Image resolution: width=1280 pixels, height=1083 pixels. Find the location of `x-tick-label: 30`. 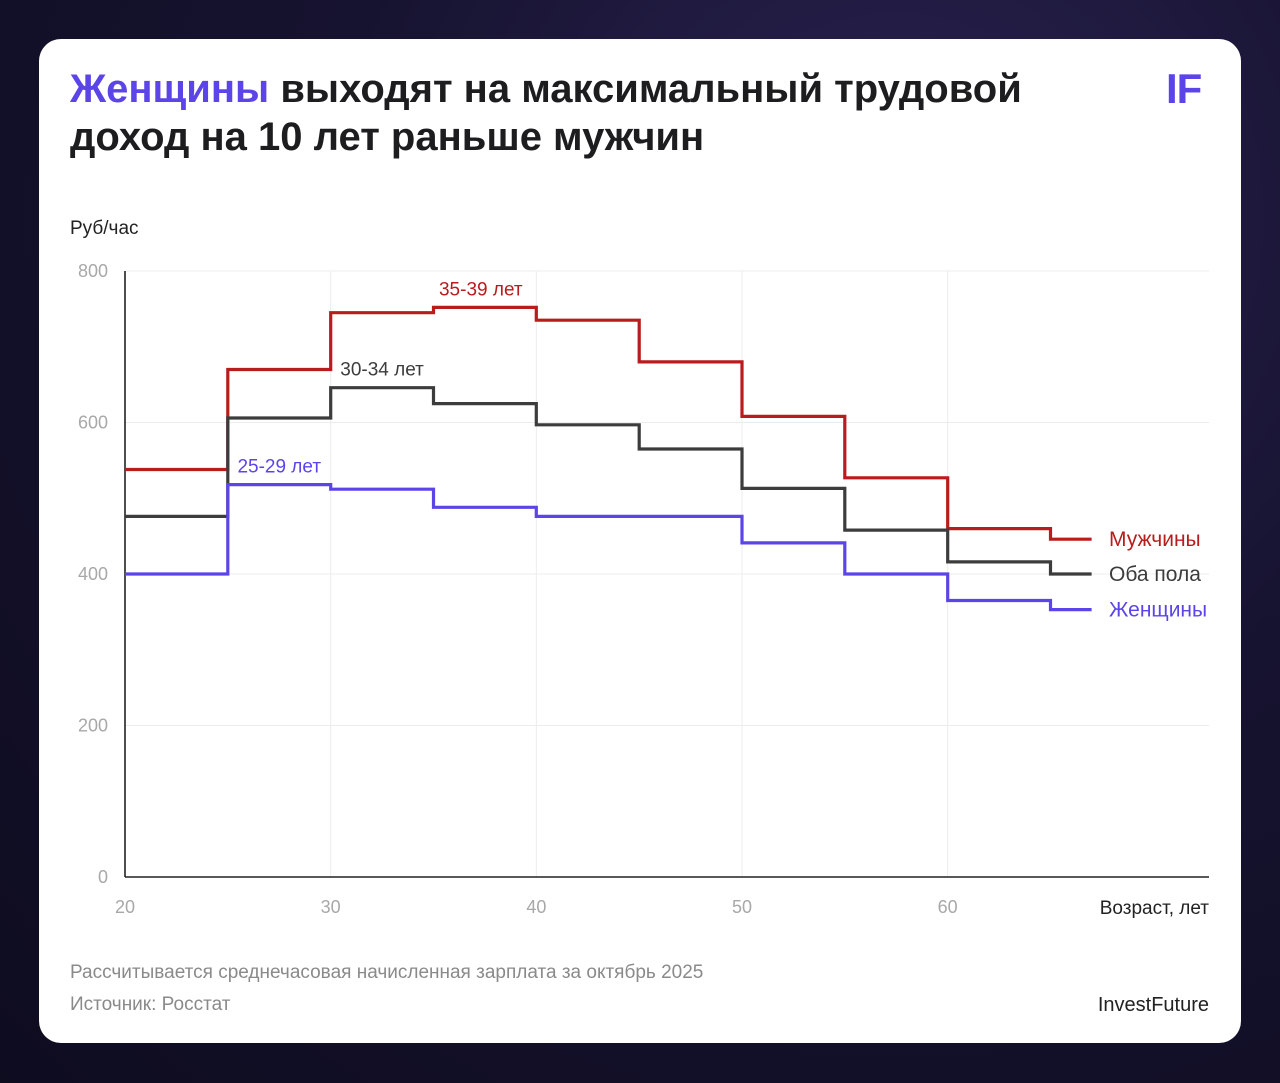

x-tick-label: 30 is located at coordinates (331, 907).